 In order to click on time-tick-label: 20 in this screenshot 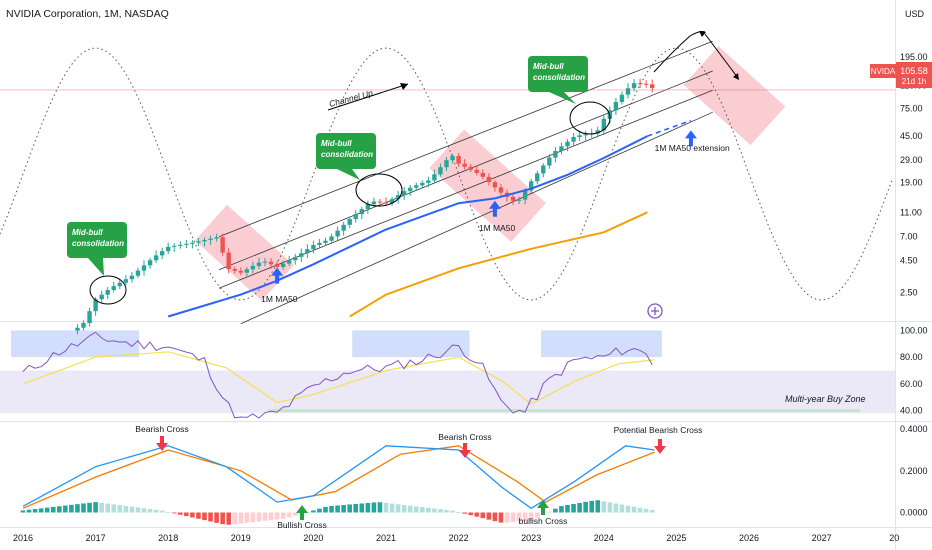, I will do `click(894, 538)`.